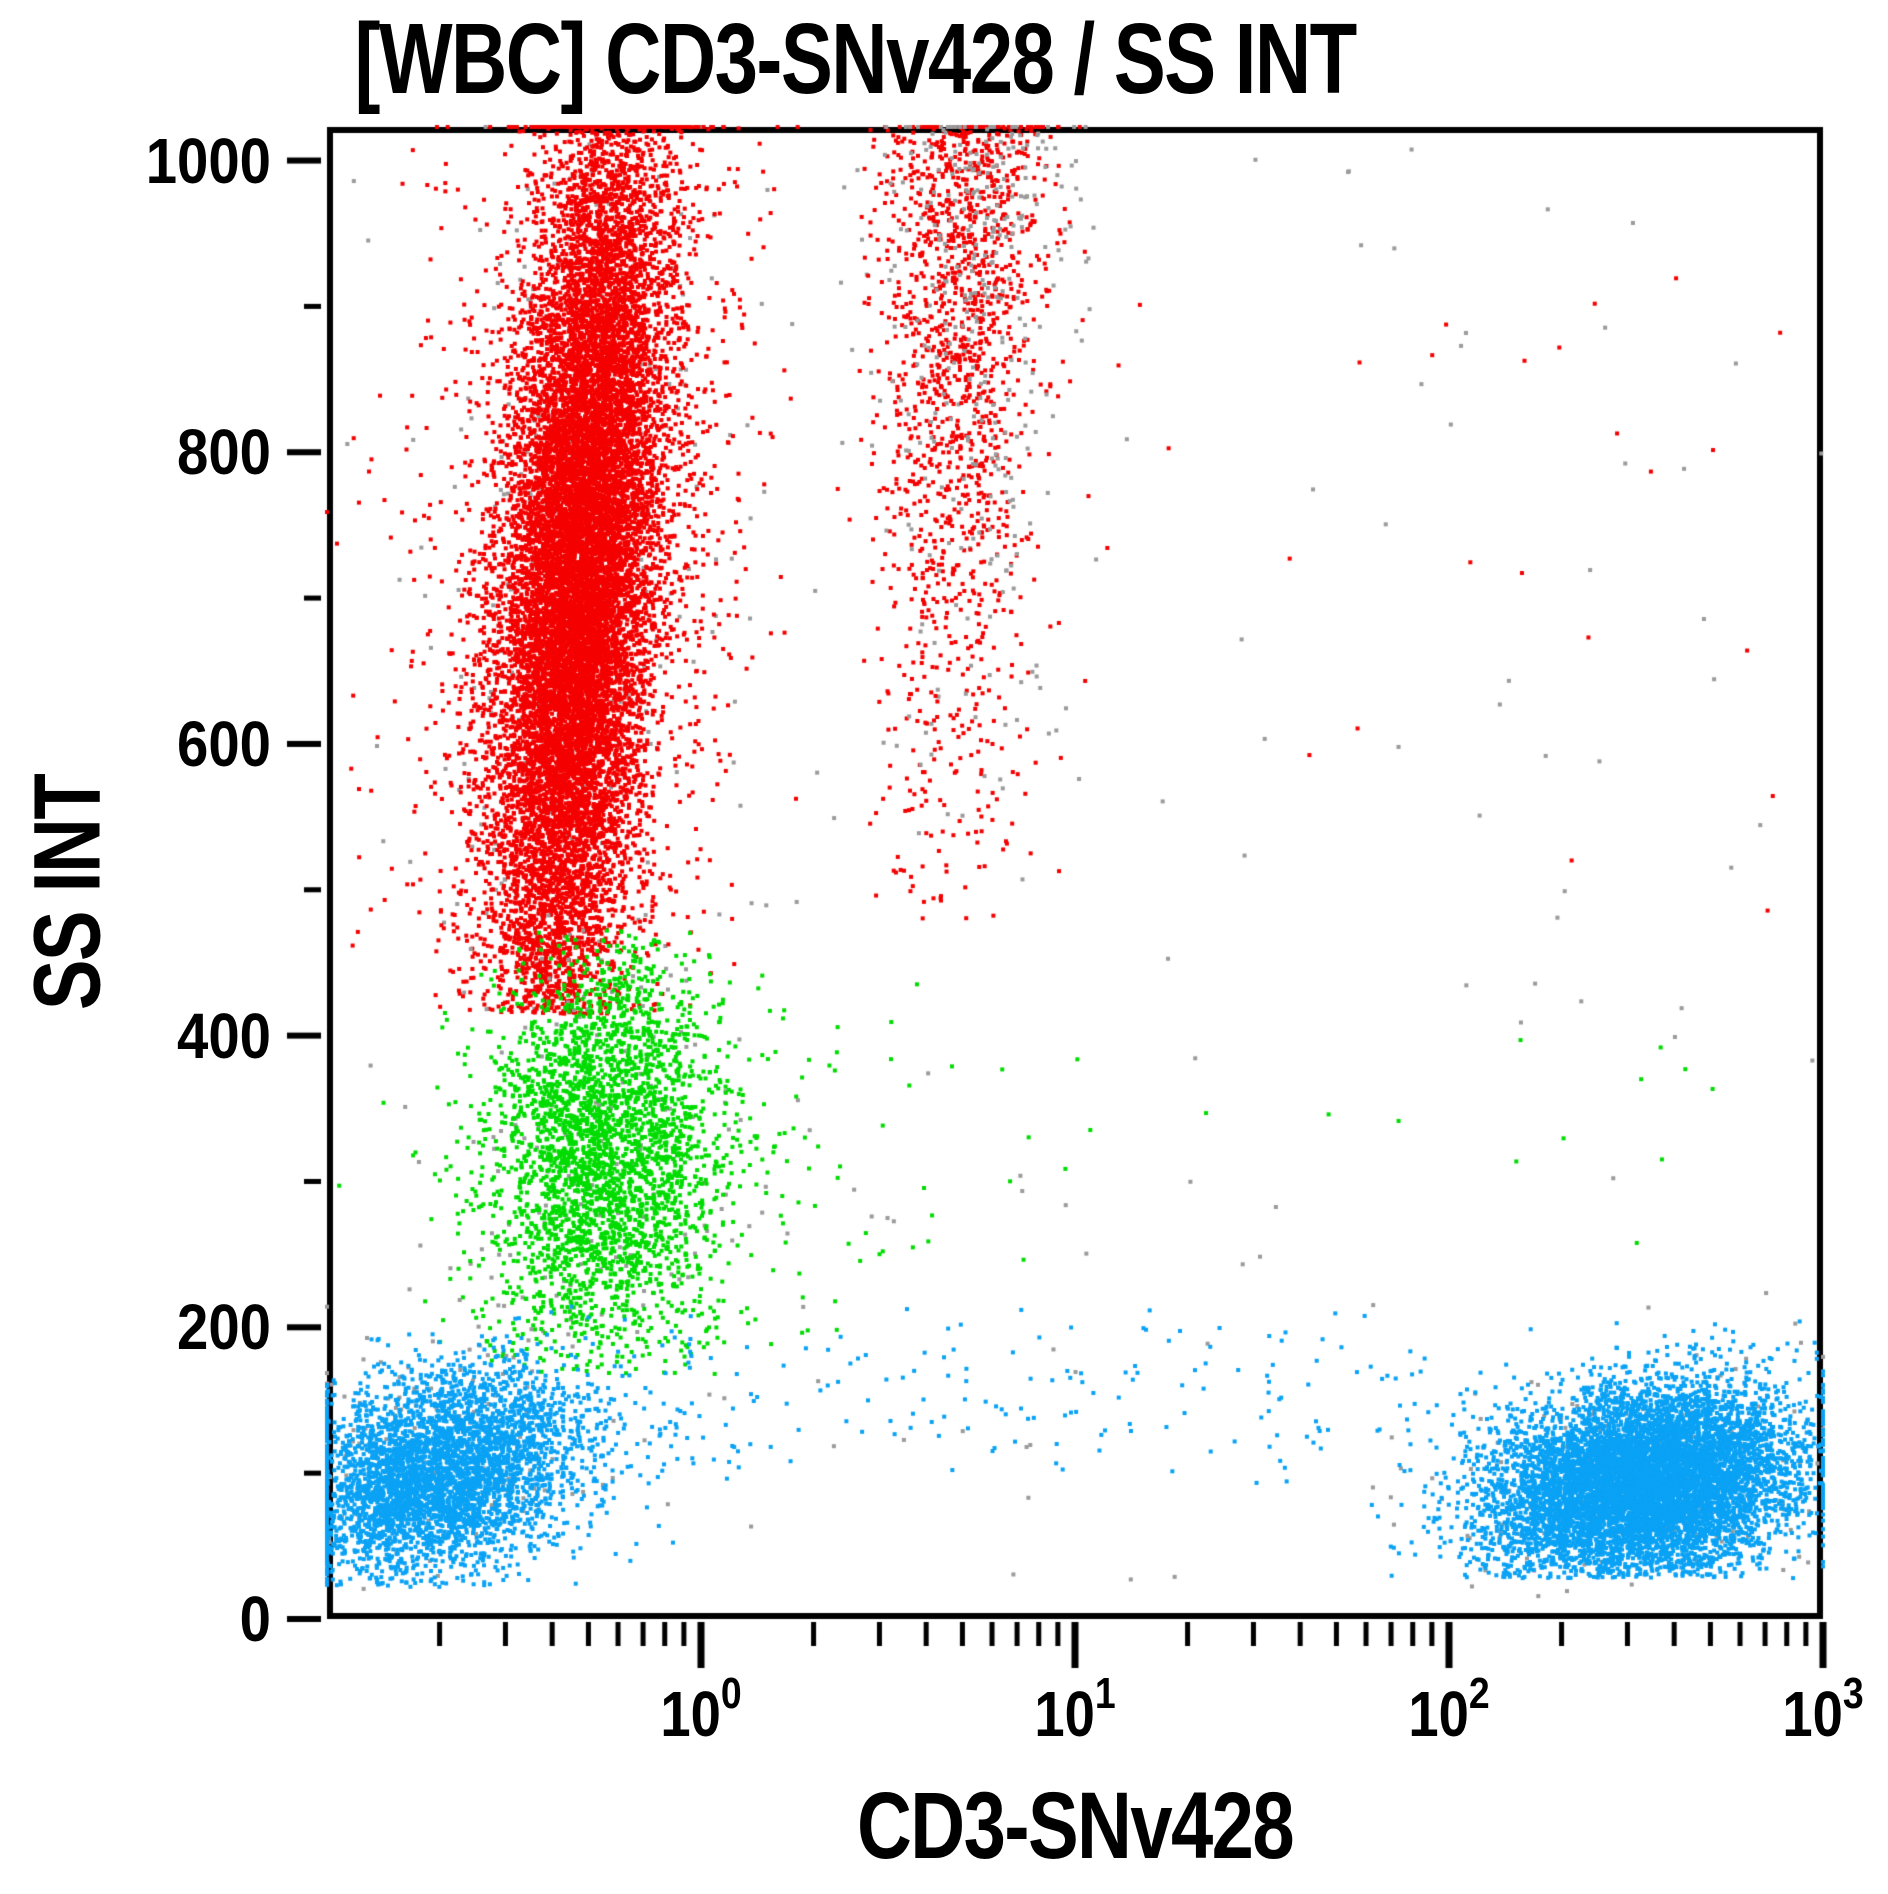 Image resolution: width=1888 pixels, height=1894 pixels. Describe the element at coordinates (1449, 1709) in the screenshot. I see `x-tick-label: 10²` at that location.